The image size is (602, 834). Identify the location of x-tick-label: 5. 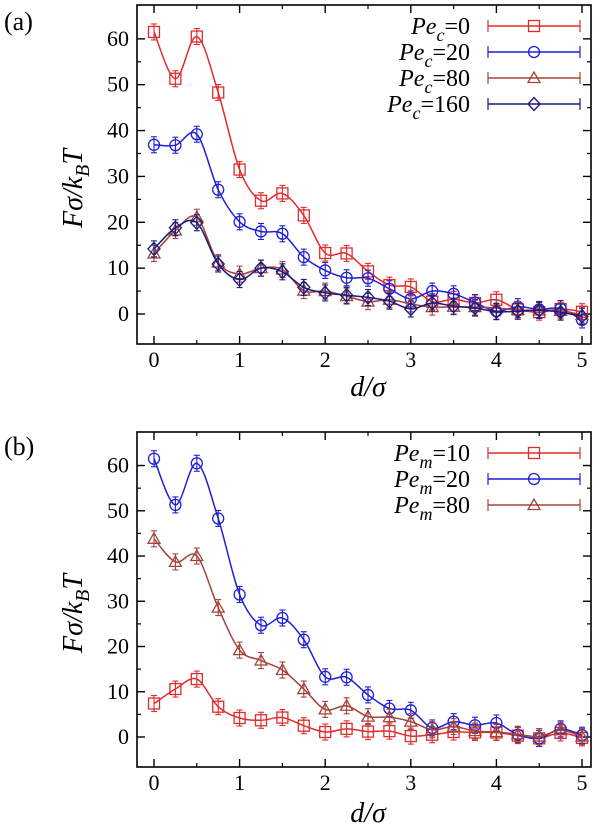
(582, 359).